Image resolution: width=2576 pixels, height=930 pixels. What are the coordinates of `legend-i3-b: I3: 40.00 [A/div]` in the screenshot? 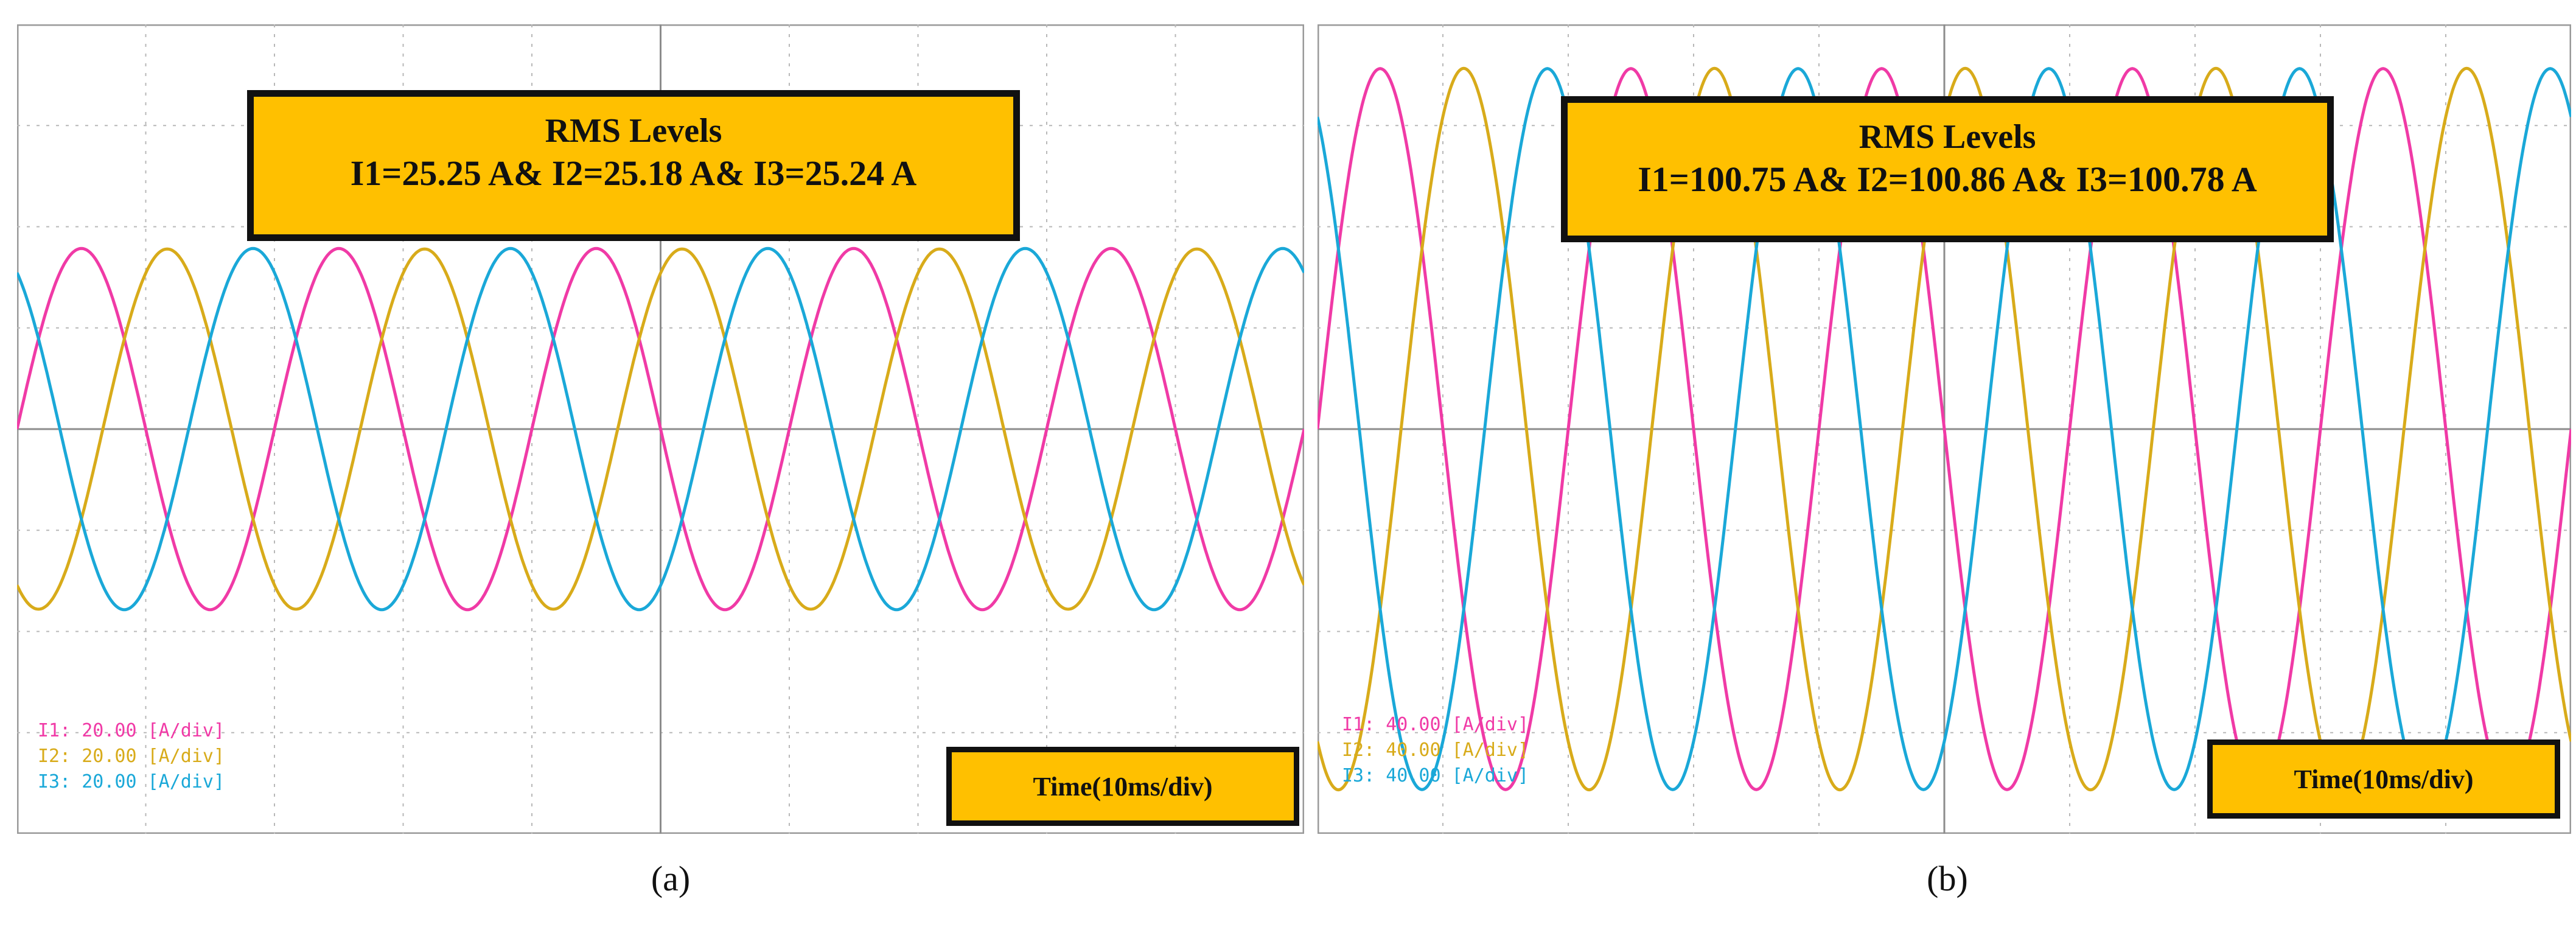 It's located at (1435, 776).